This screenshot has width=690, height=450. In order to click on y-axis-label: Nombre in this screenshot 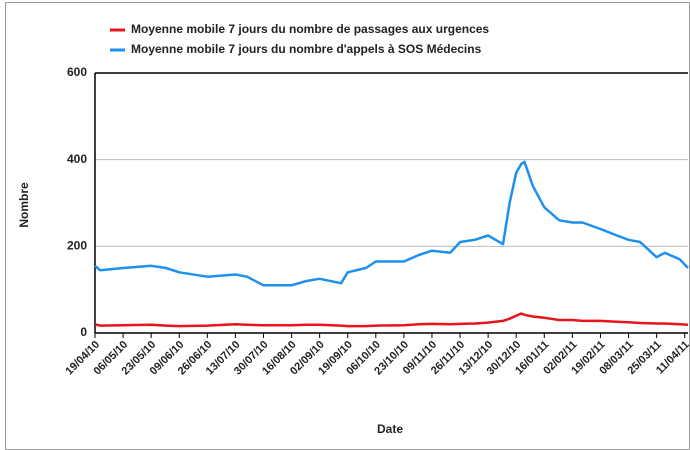, I will do `click(24, 205)`.